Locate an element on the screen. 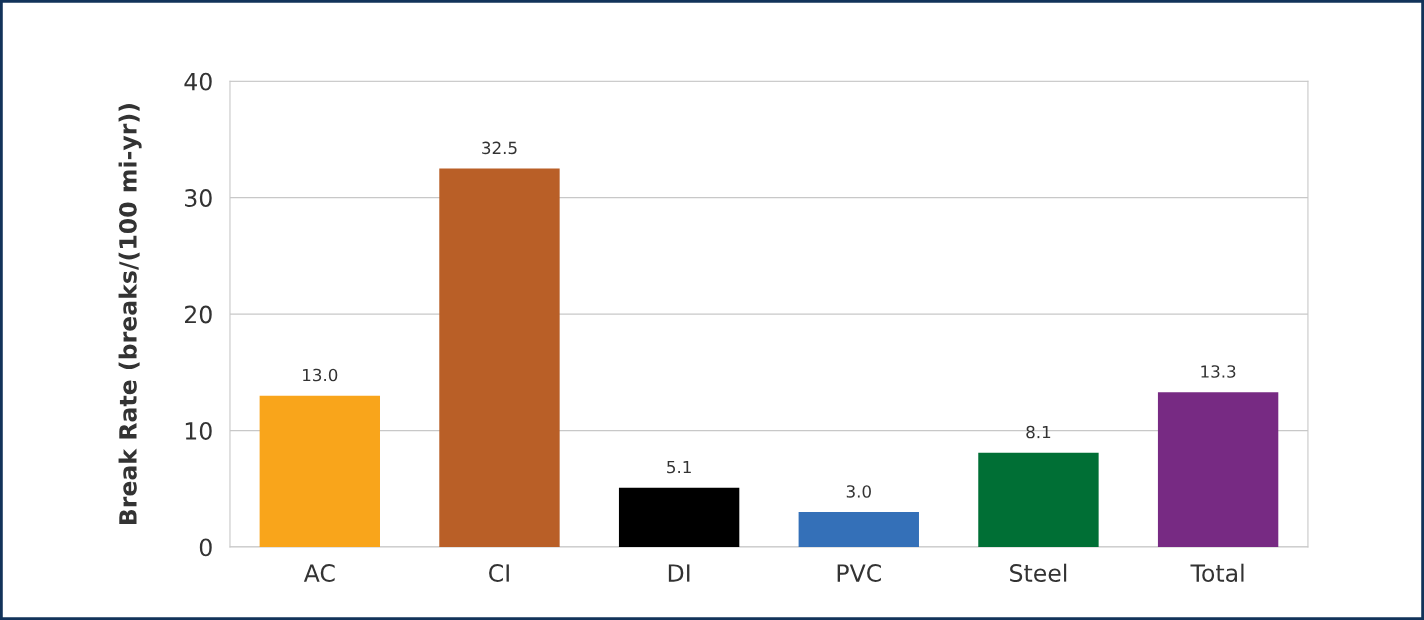  x-tick-label: Steel is located at coordinates (1038, 572).